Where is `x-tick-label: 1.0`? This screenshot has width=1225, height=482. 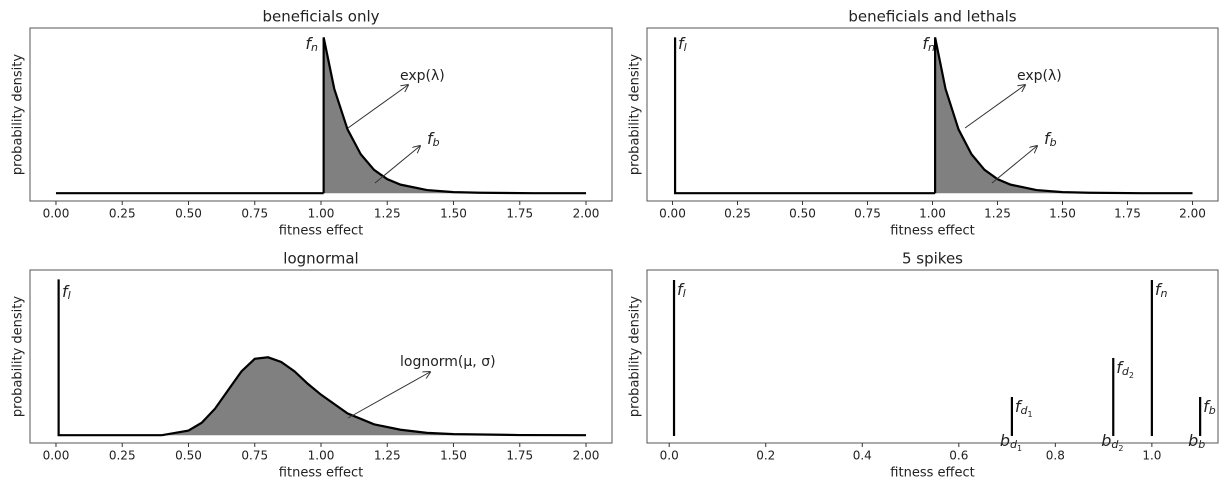
x-tick-label: 1.0 is located at coordinates (1151, 456).